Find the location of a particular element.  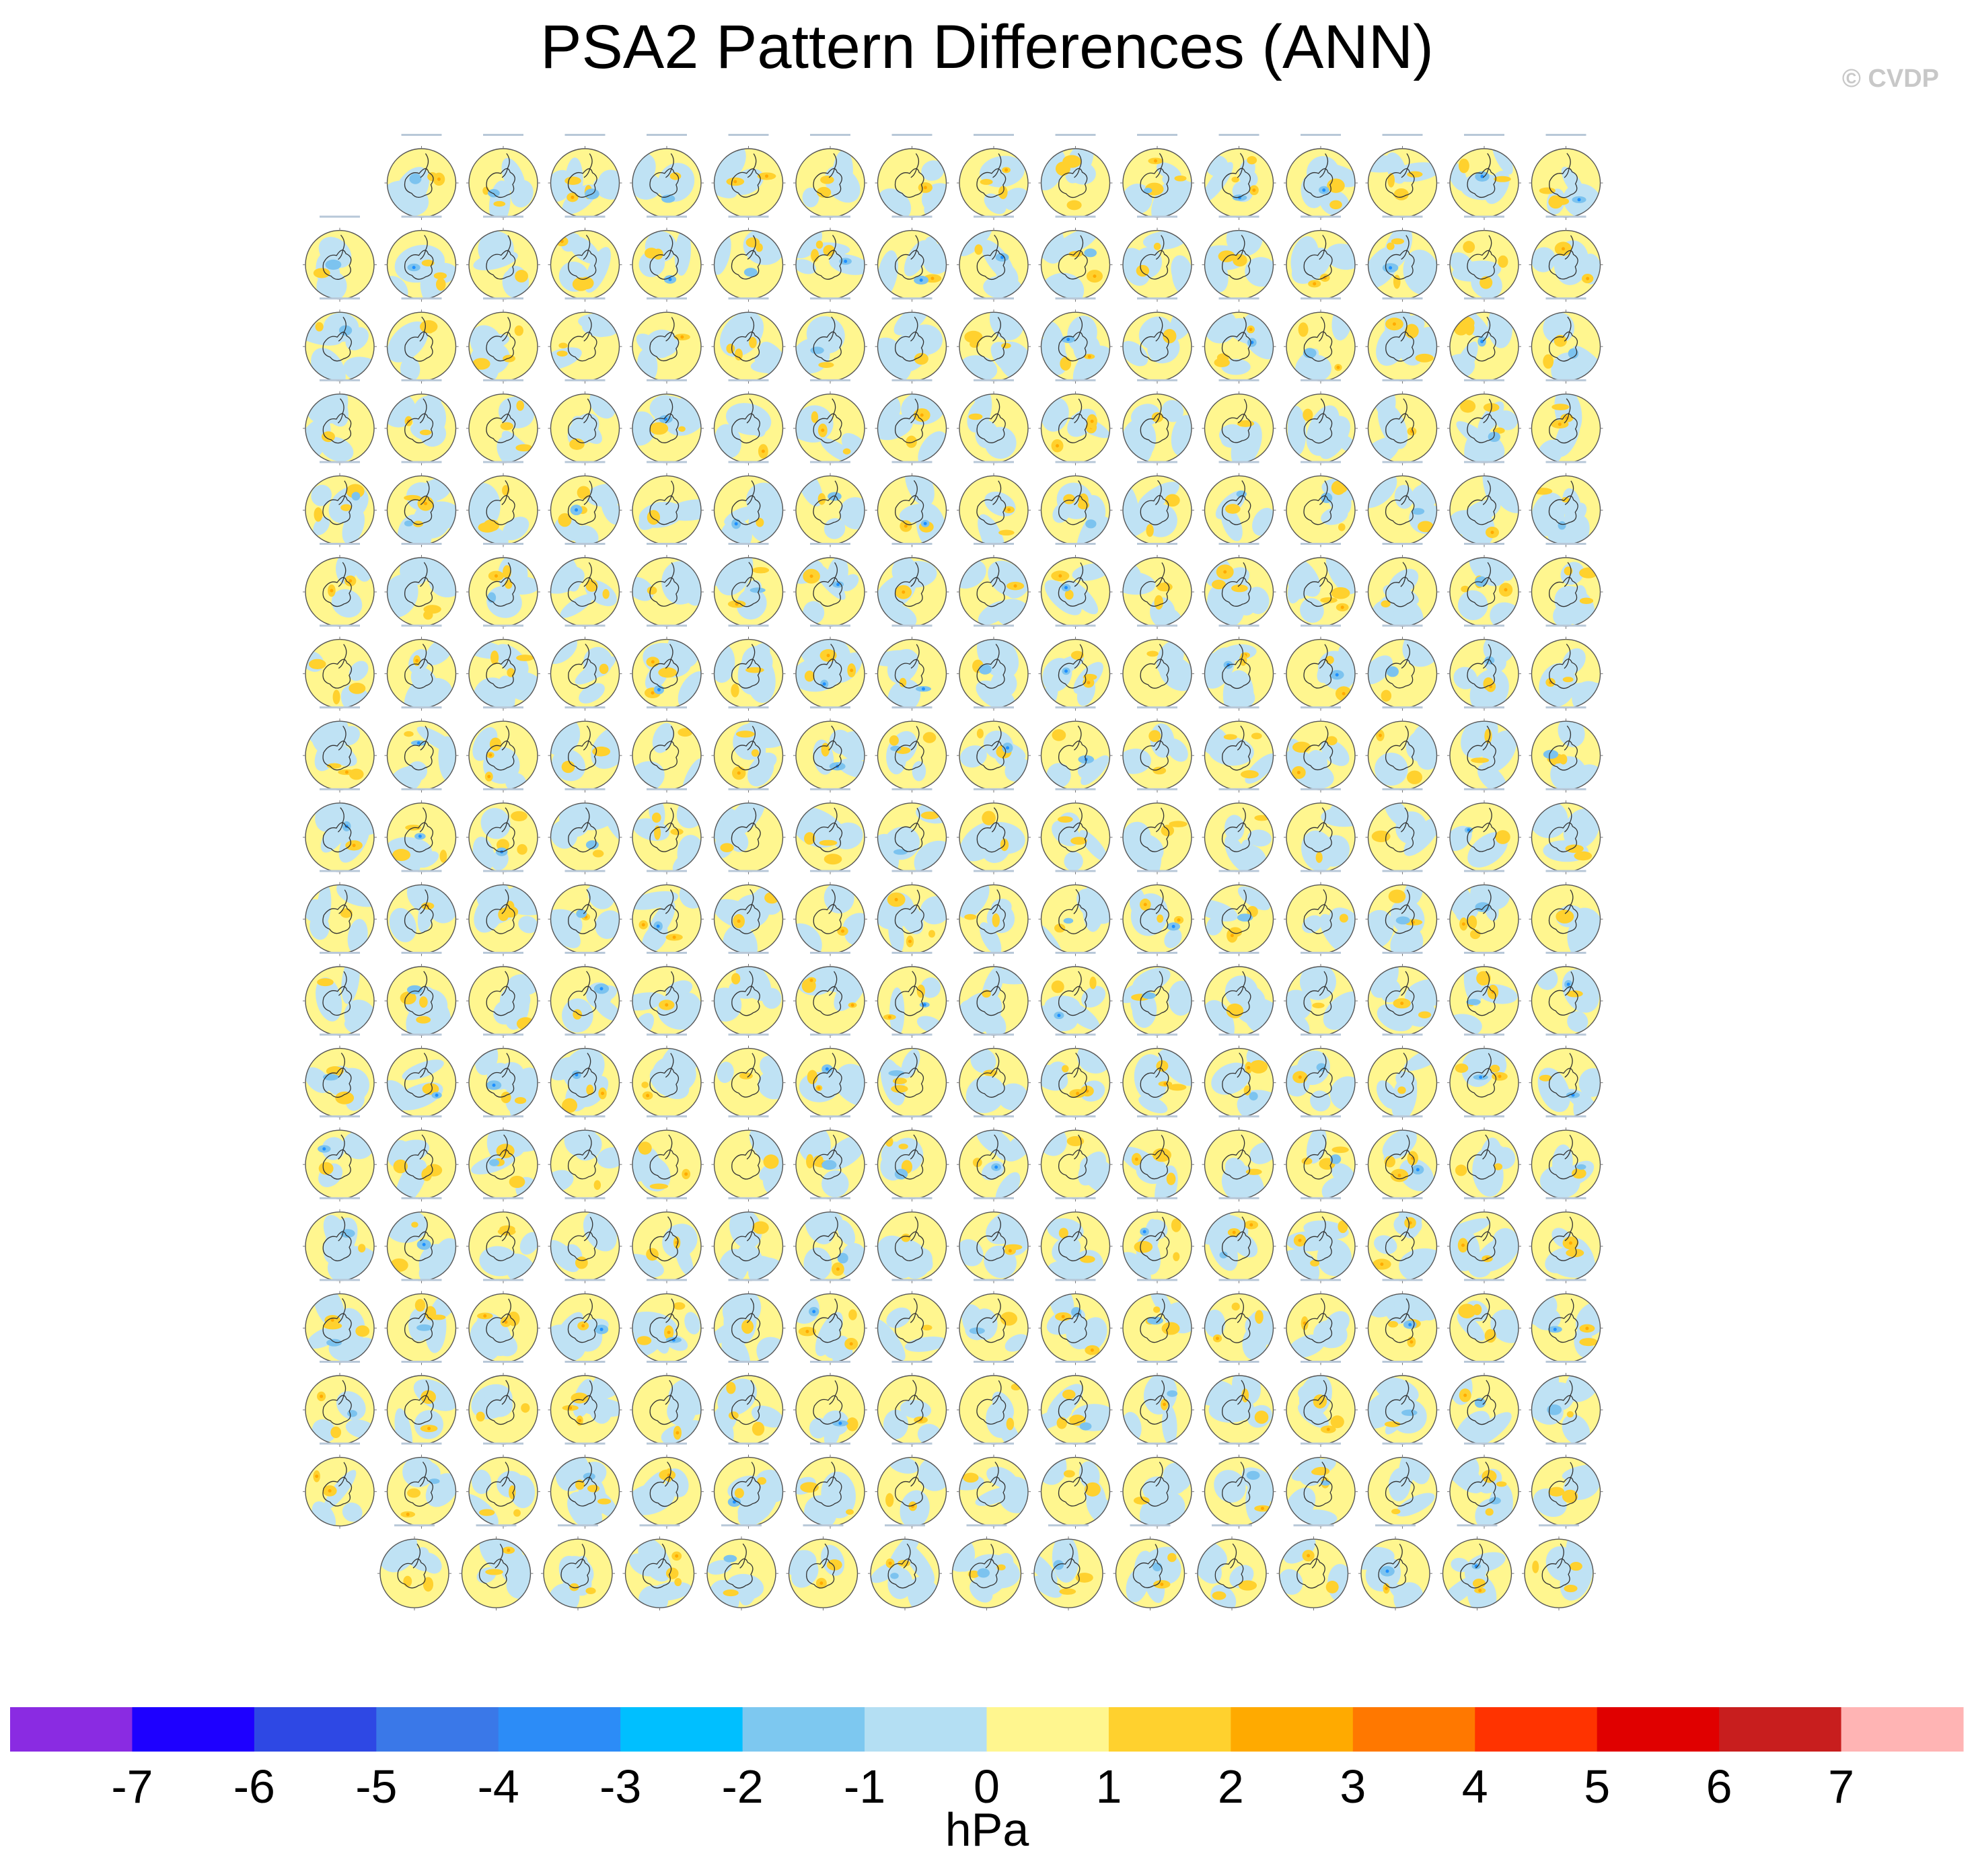

copyright-watermark: © CVDP is located at coordinates (1890, 79).